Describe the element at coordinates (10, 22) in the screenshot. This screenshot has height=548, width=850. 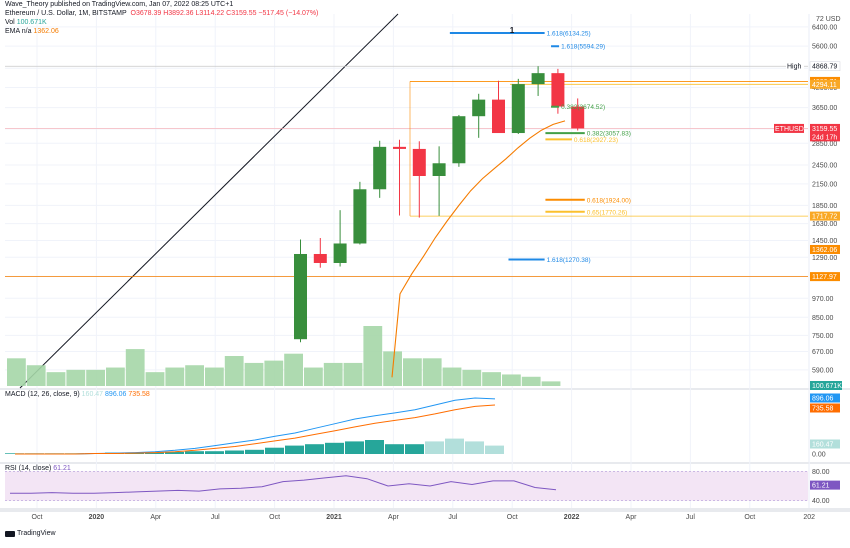
I see `vol-label: Vol` at that location.